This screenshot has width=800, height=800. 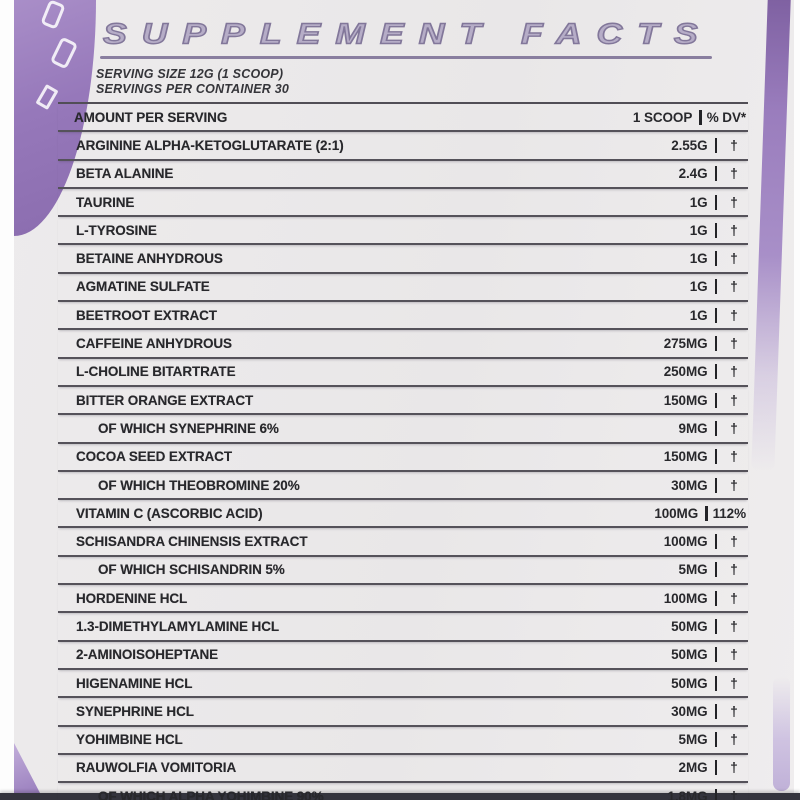 I want to click on table-row: BEETROOT EXTRACT 1G †, so click(x=403, y=316).